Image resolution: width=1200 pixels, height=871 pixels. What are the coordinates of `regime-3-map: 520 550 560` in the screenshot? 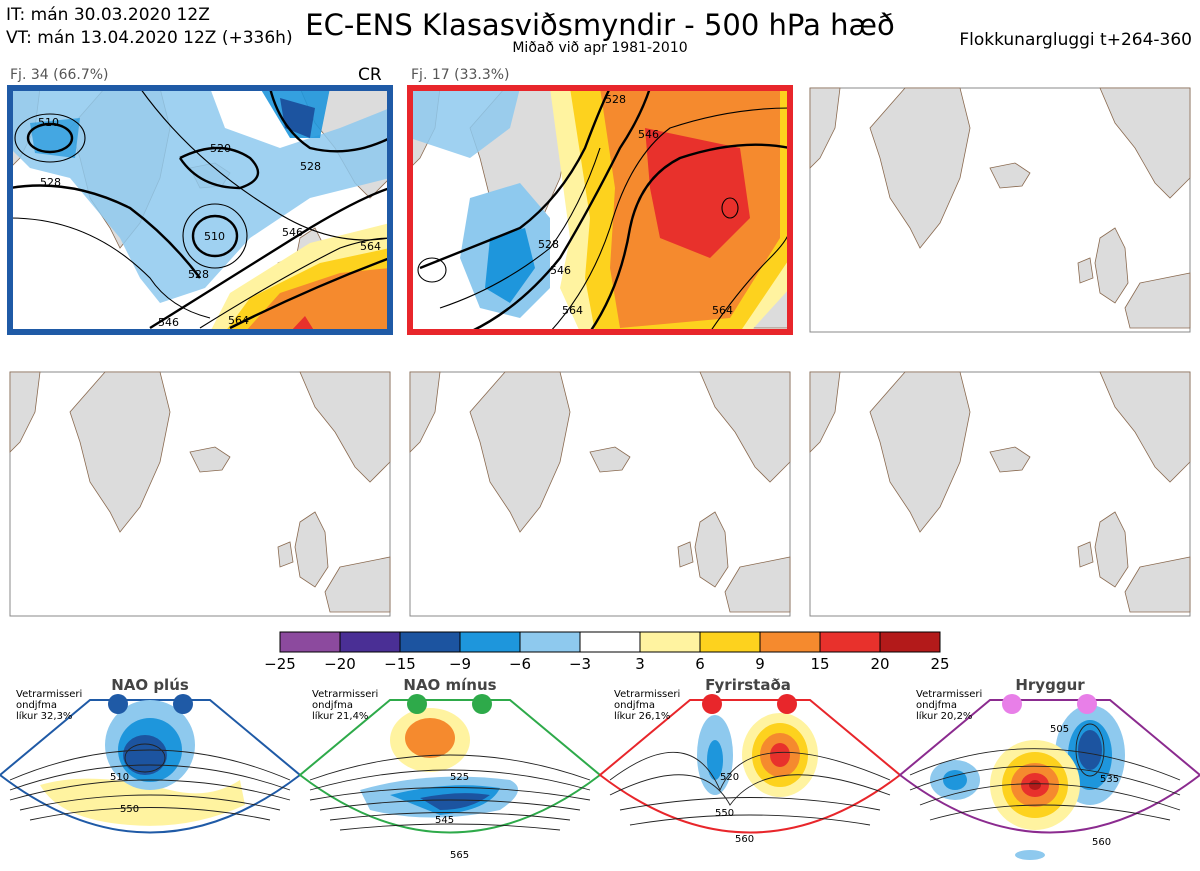 It's located at (750, 772).